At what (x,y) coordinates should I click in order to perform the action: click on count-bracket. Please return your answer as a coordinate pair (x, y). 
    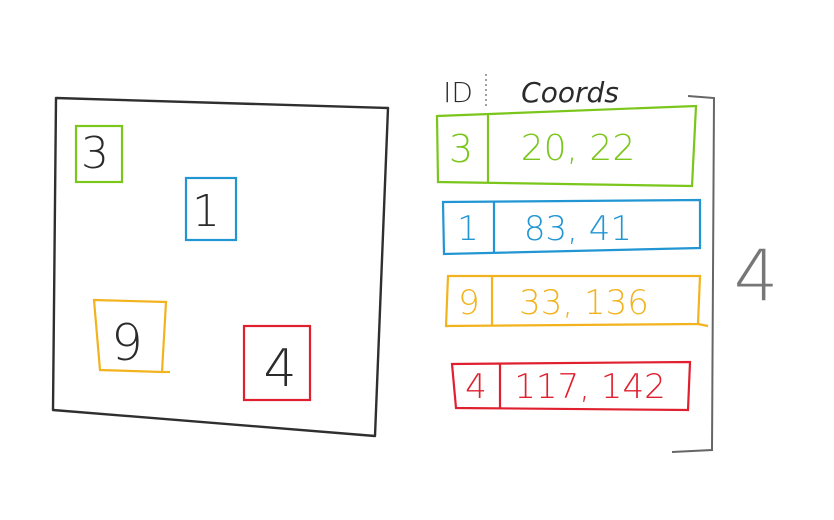
    Looking at the image, I should click on (693, 274).